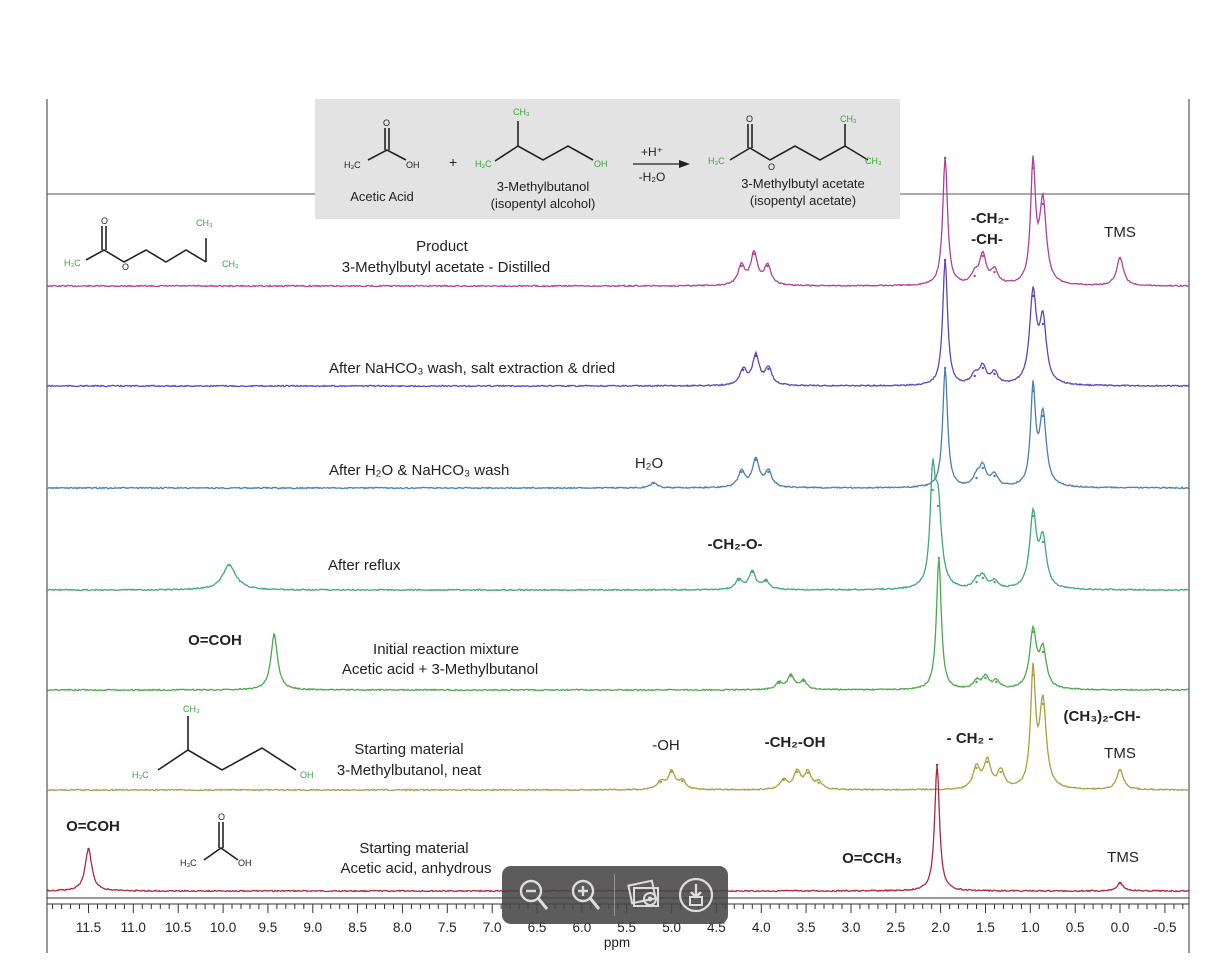  What do you see at coordinates (1075, 927) in the screenshot?
I see `x-tick-label: 0.5` at bounding box center [1075, 927].